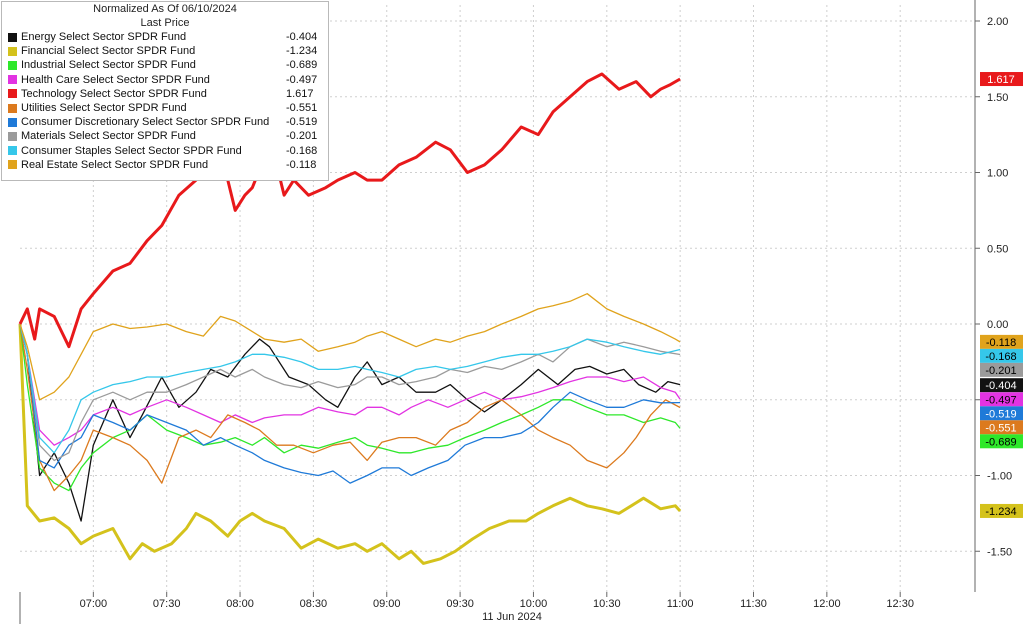 Image resolution: width=1024 pixels, height=624 pixels. What do you see at coordinates (997, 249) in the screenshot?
I see `y-tick-label: 0.50` at bounding box center [997, 249].